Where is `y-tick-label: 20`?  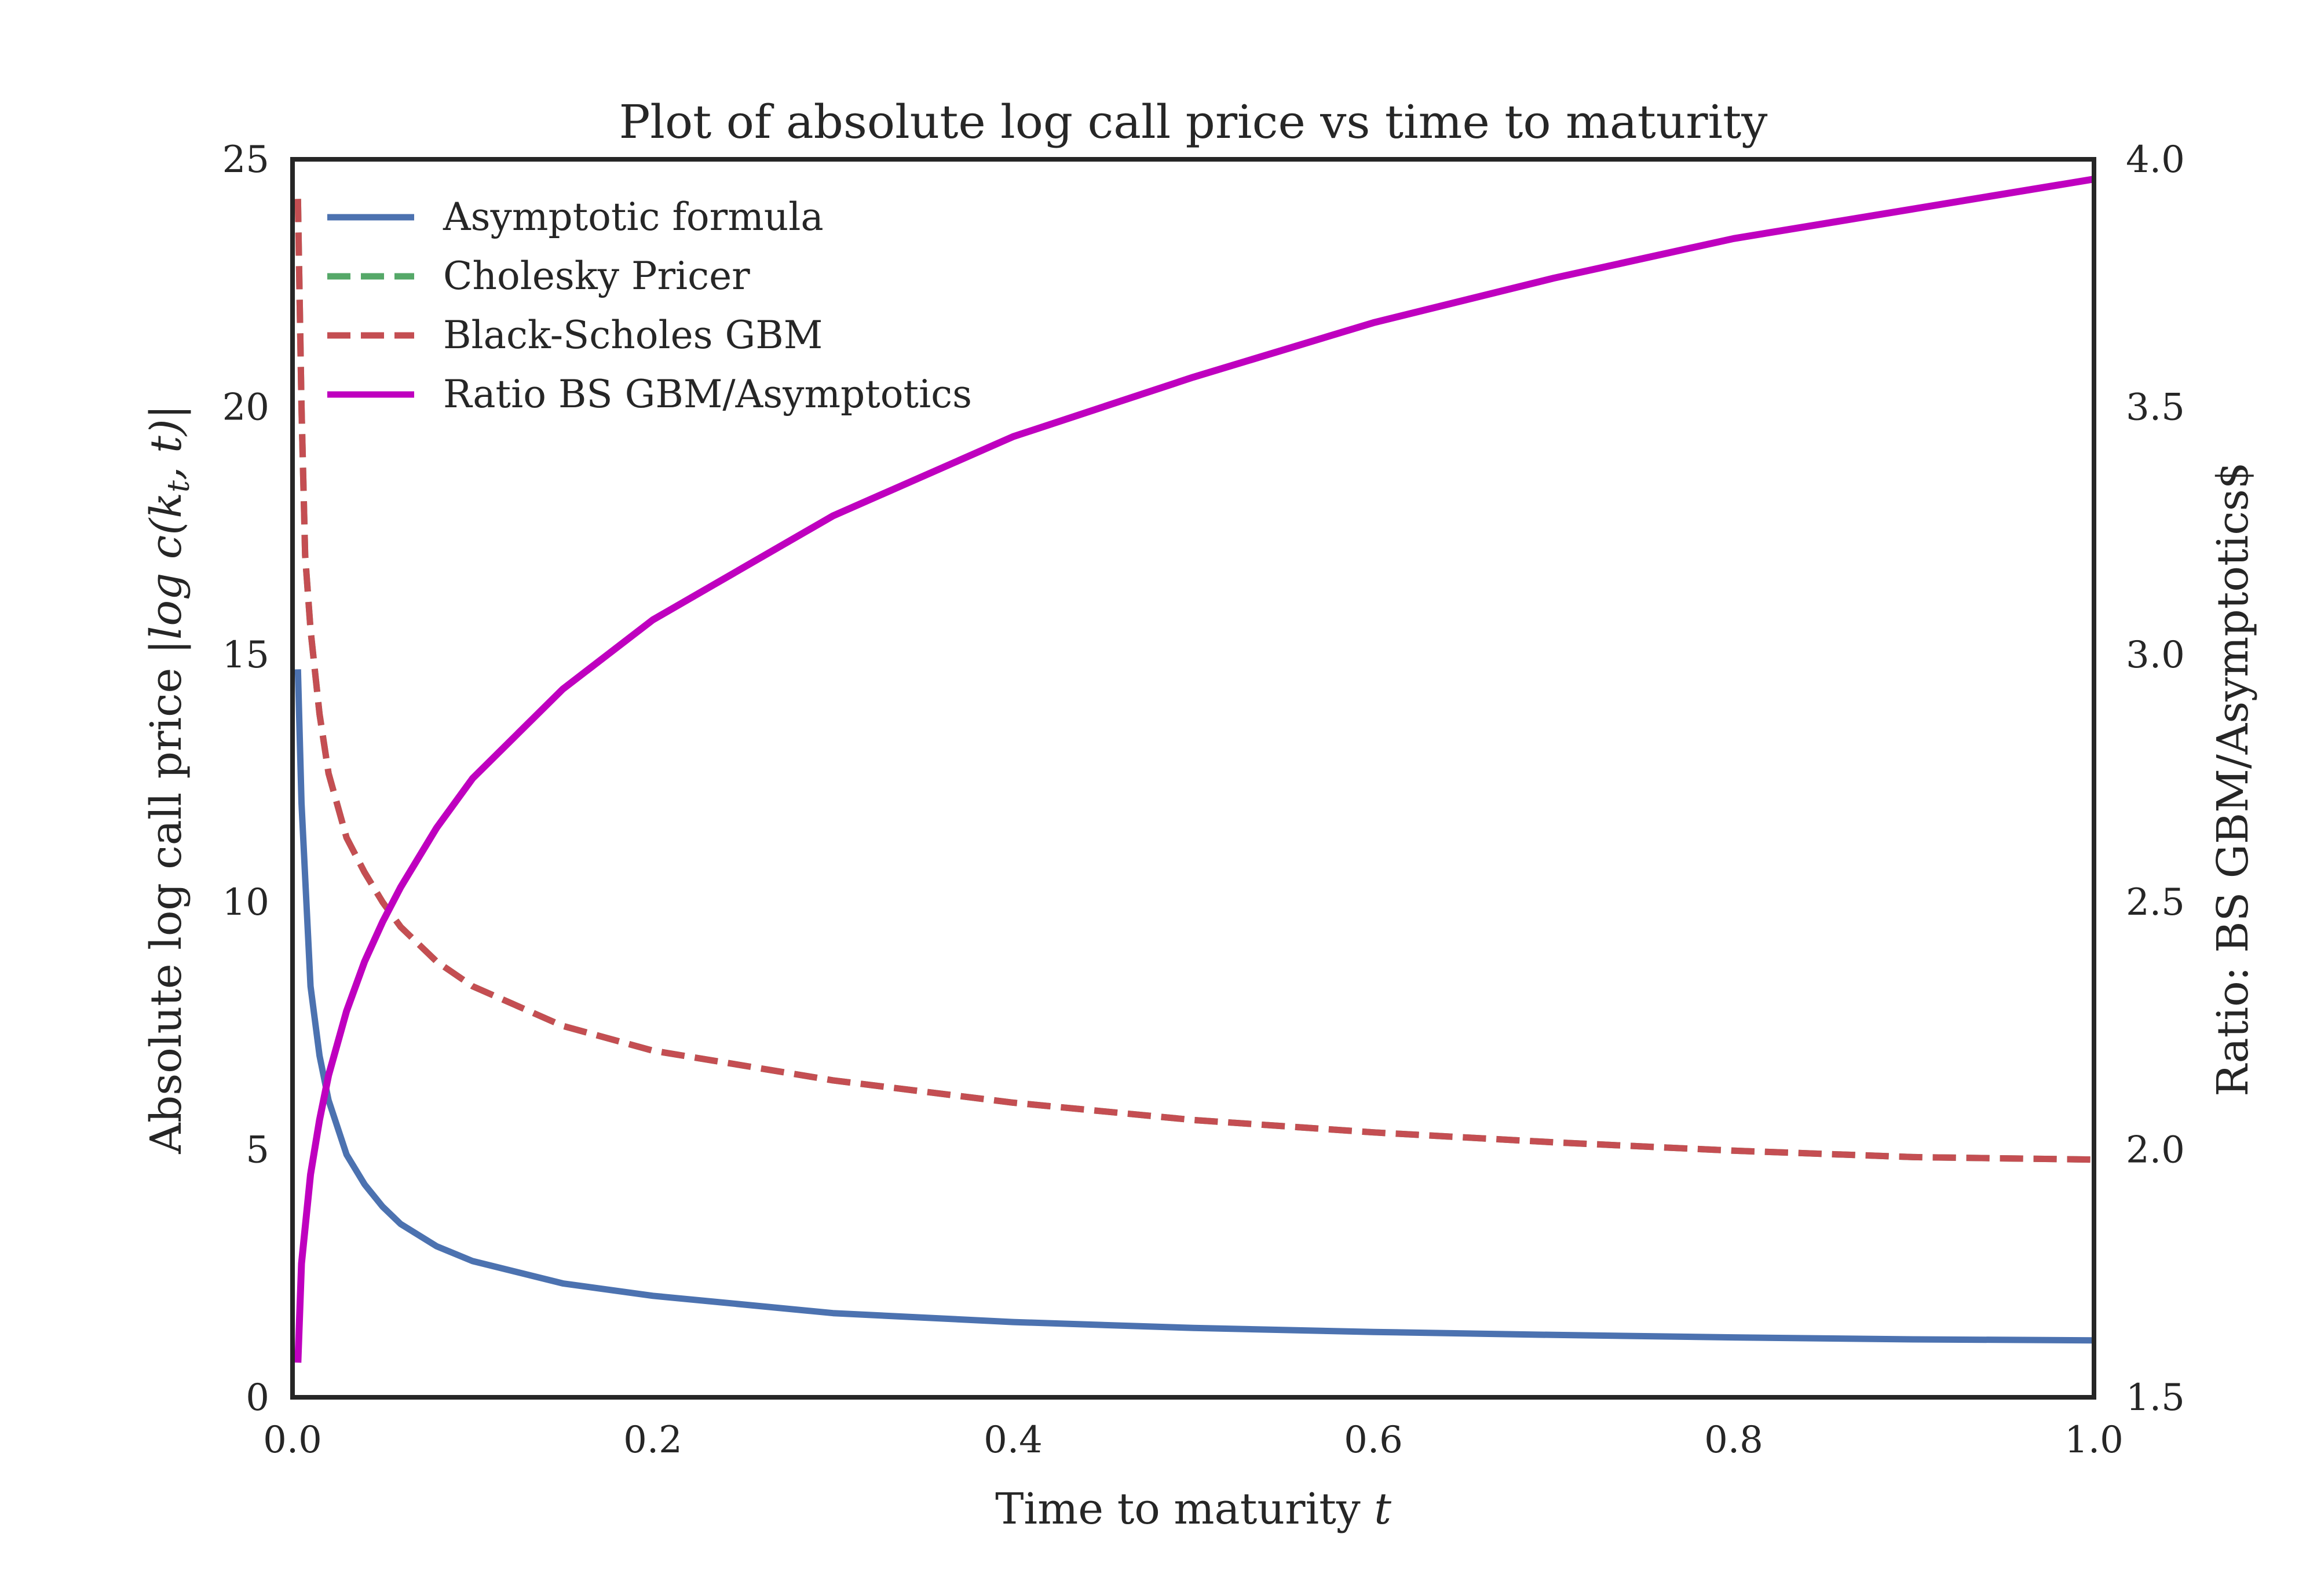
y-tick-label: 20 is located at coordinates (246, 407).